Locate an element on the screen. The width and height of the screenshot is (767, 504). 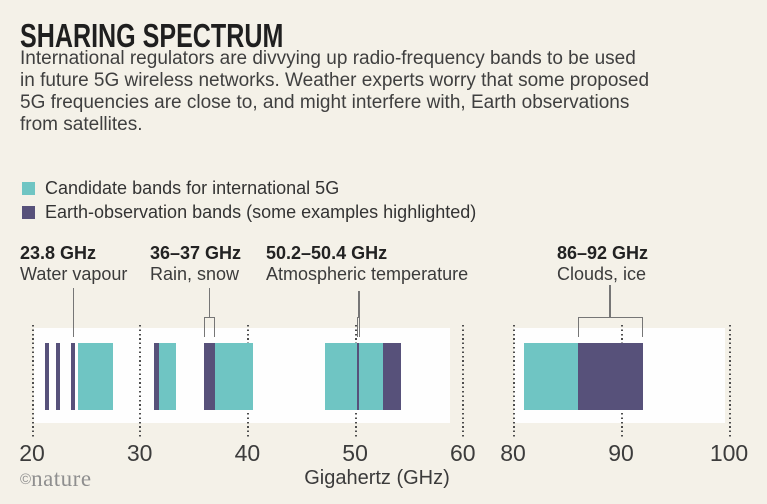
callout-4: 86–92 GHz Clouds, ice is located at coordinates (602, 264).